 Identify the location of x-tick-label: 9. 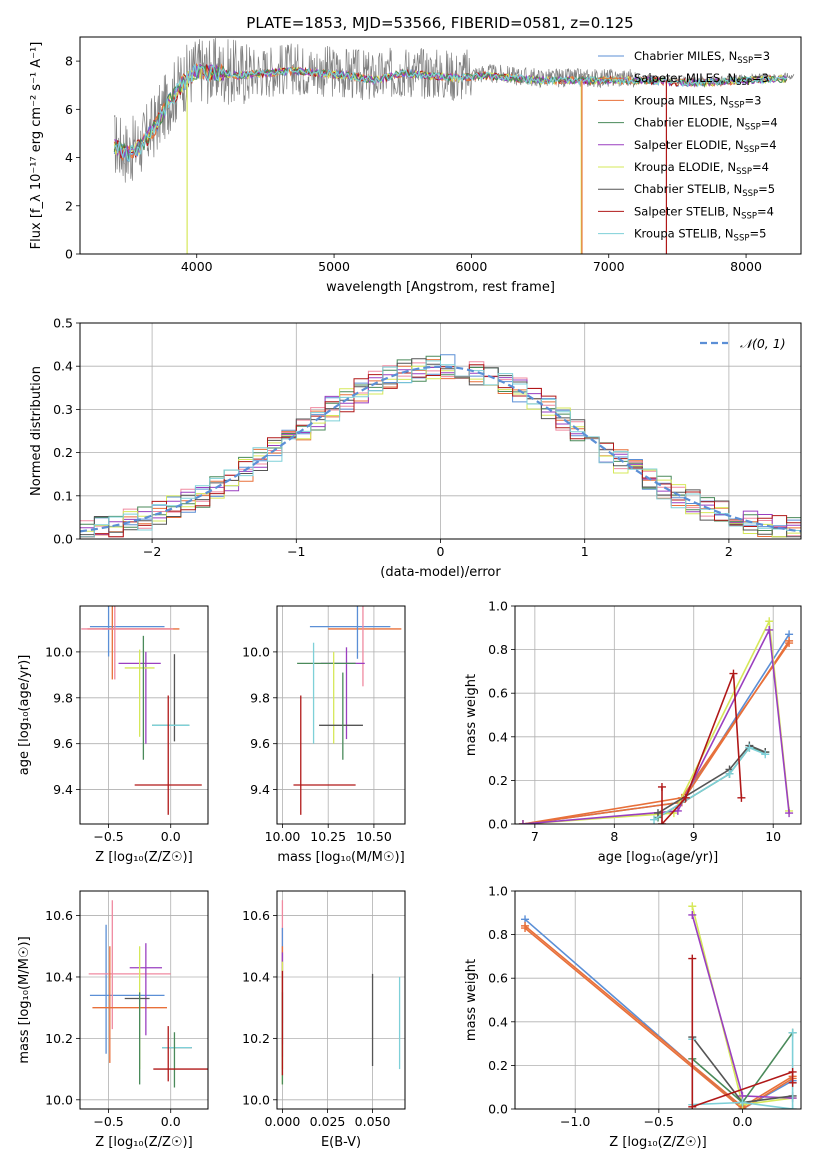
(694, 836).